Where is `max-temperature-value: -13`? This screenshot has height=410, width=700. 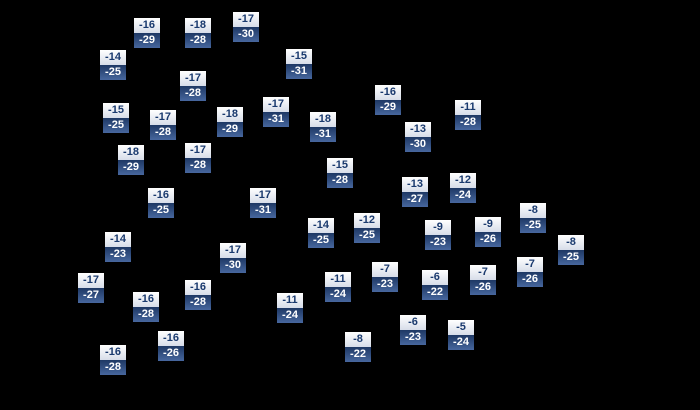
max-temperature-value: -13 is located at coordinates (415, 184).